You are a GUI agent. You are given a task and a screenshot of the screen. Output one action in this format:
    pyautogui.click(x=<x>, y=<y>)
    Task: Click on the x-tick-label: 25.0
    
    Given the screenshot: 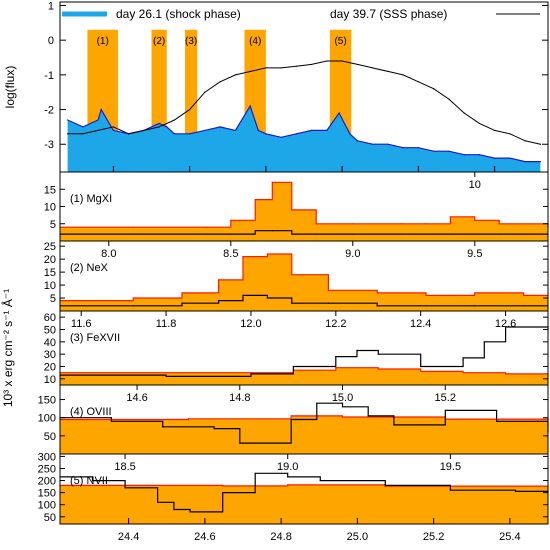 What is the action you would take?
    pyautogui.click(x=357, y=537)
    